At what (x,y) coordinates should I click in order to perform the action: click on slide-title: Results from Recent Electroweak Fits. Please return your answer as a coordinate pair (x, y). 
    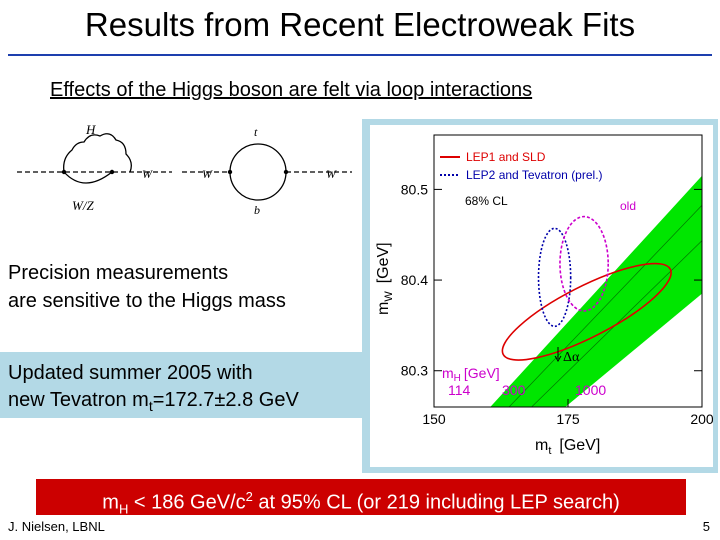
    Looking at the image, I should click on (360, 24).